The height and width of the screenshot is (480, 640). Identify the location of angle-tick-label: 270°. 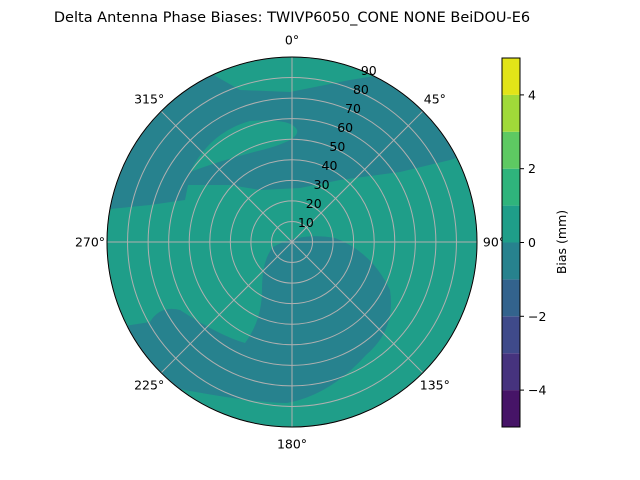
(90, 242).